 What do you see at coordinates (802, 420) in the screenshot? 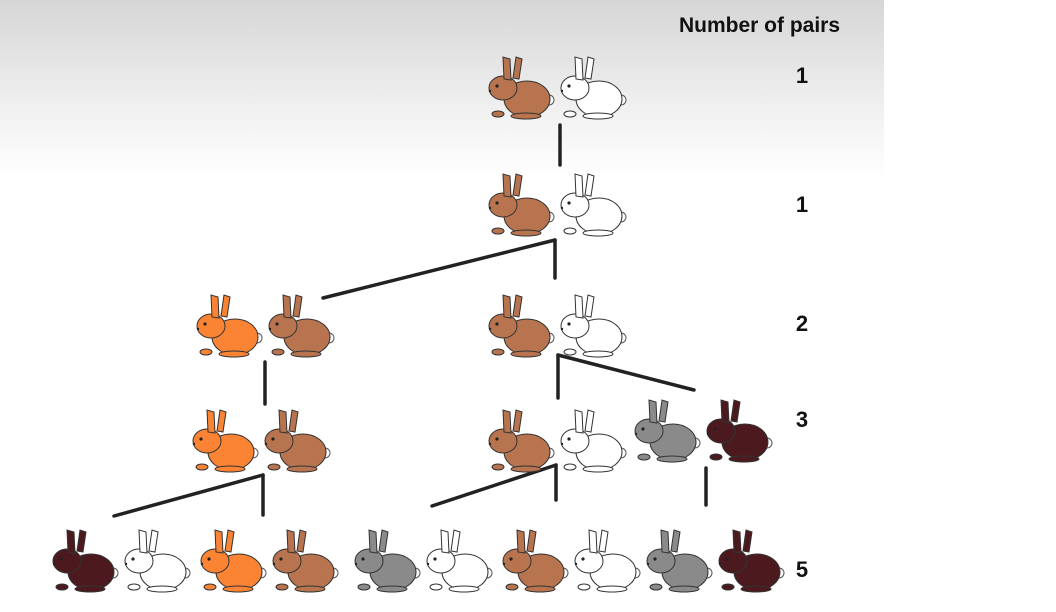
I see `pair-count-generation-4: 3` at bounding box center [802, 420].